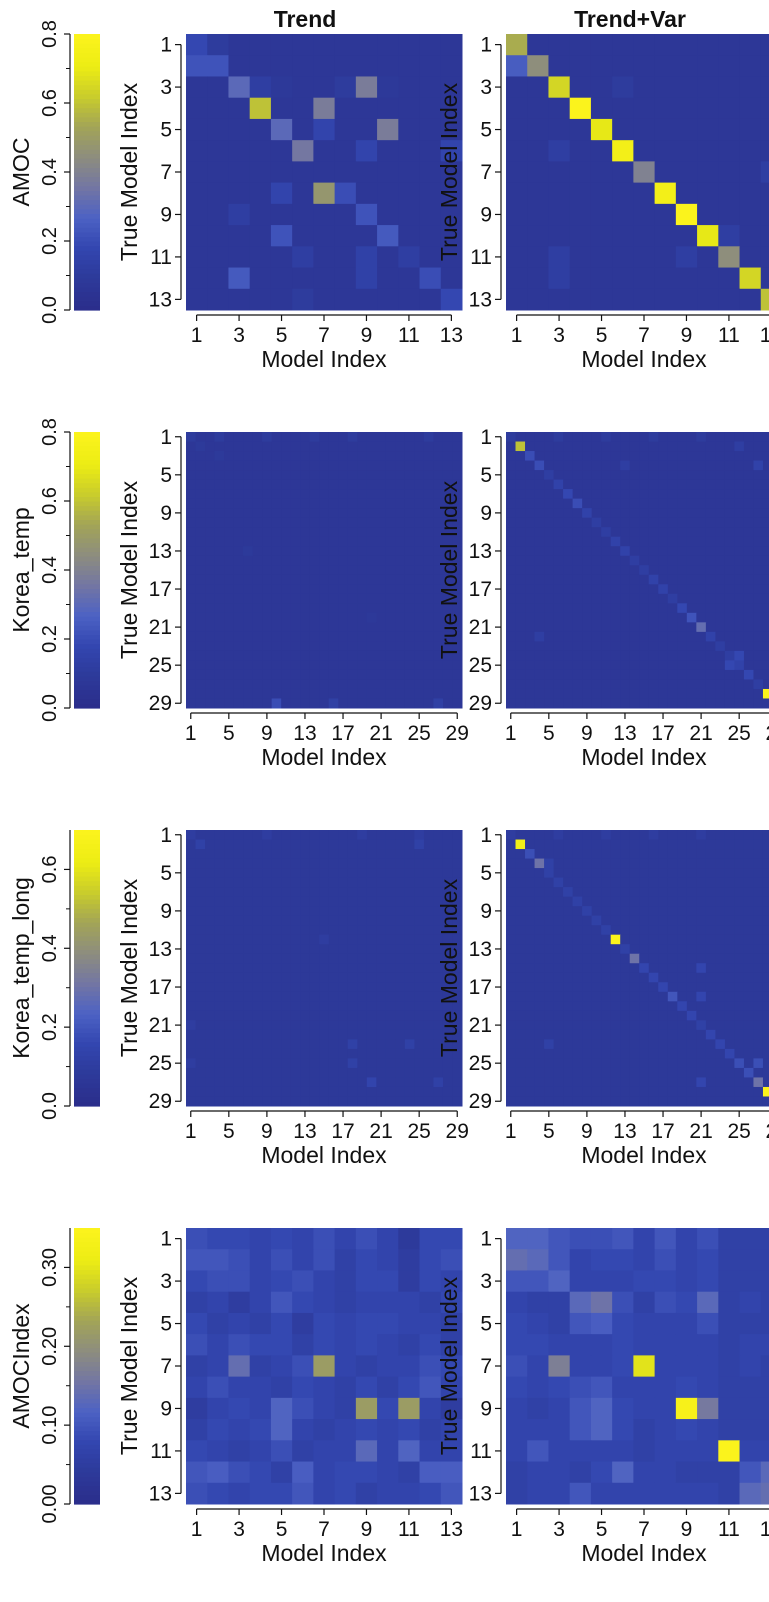 This screenshot has width=769, height=1602. Describe the element at coordinates (50, 501) in the screenshot. I see `colorbar-tick-label: 0.6` at that location.